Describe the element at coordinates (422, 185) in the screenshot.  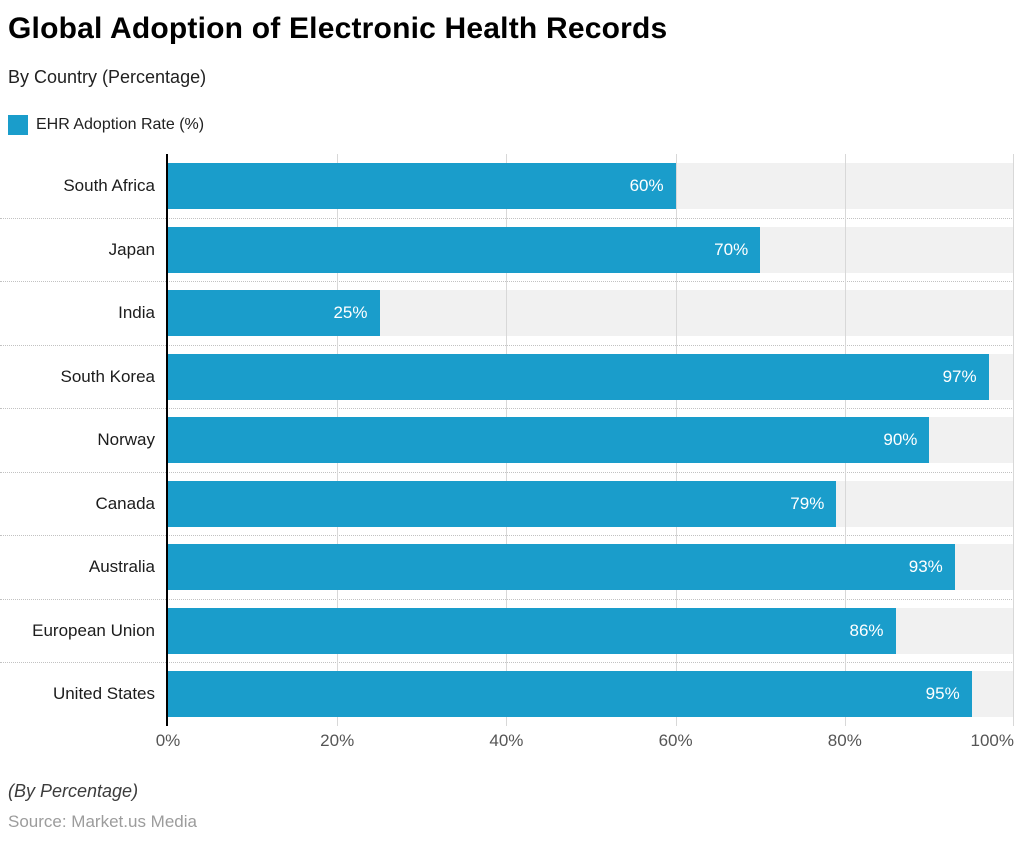
I see `bar: 60%` at that location.